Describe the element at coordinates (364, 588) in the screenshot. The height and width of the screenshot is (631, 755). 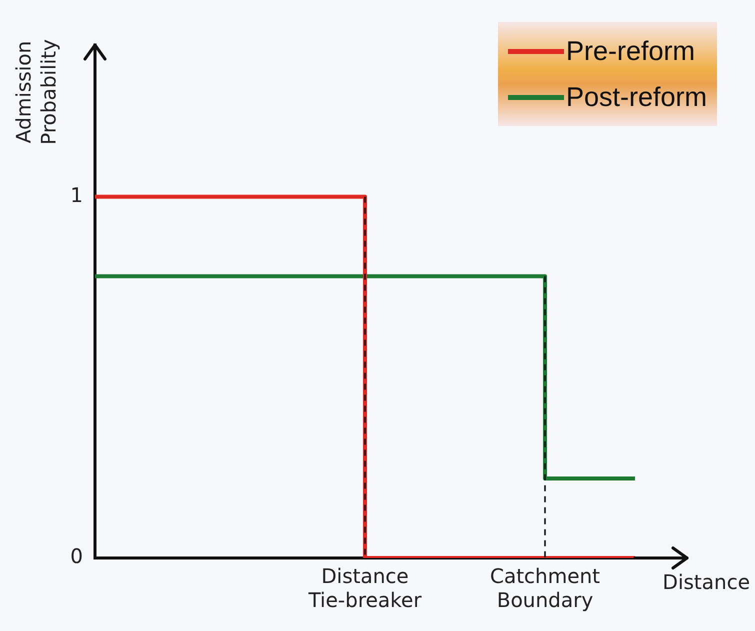
I see `x-tick-label: Distance Tie-breaker` at that location.